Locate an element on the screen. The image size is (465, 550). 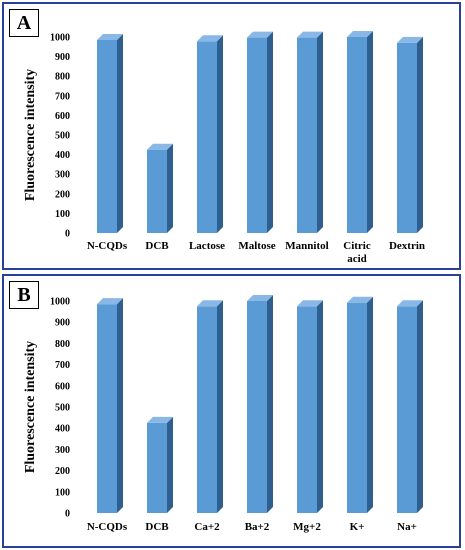
x-tick-label: Lactose is located at coordinates (207, 246).